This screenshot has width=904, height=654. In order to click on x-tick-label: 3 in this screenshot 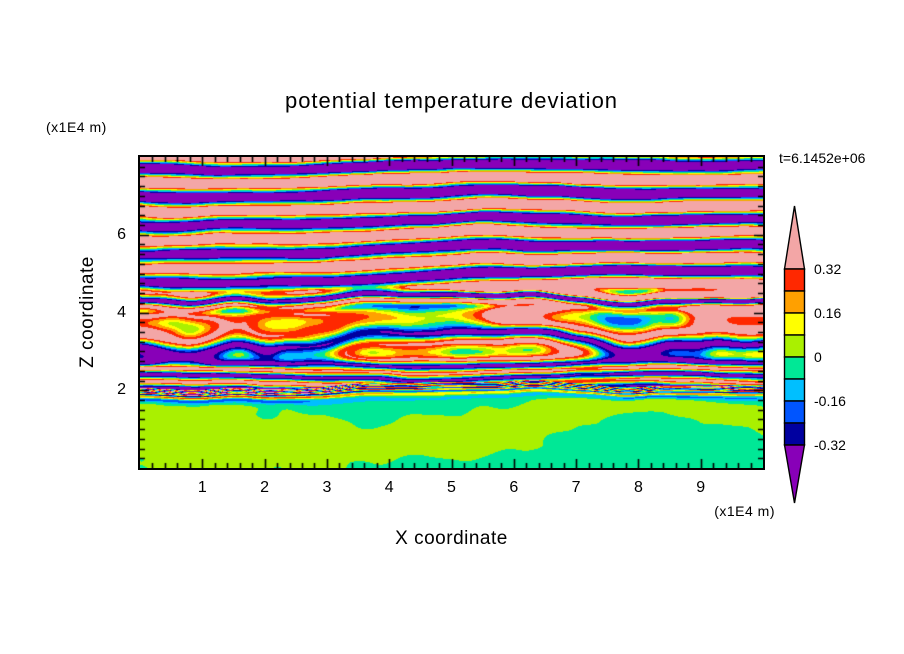, I will do `click(327, 487)`.